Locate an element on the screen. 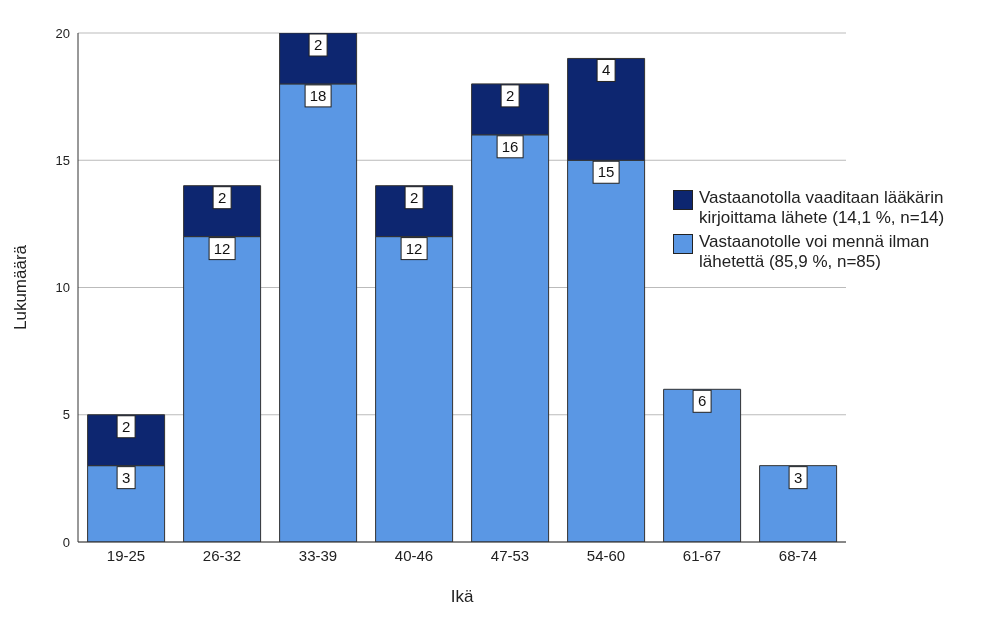  x-tick-label: 68-74 is located at coordinates (798, 555).